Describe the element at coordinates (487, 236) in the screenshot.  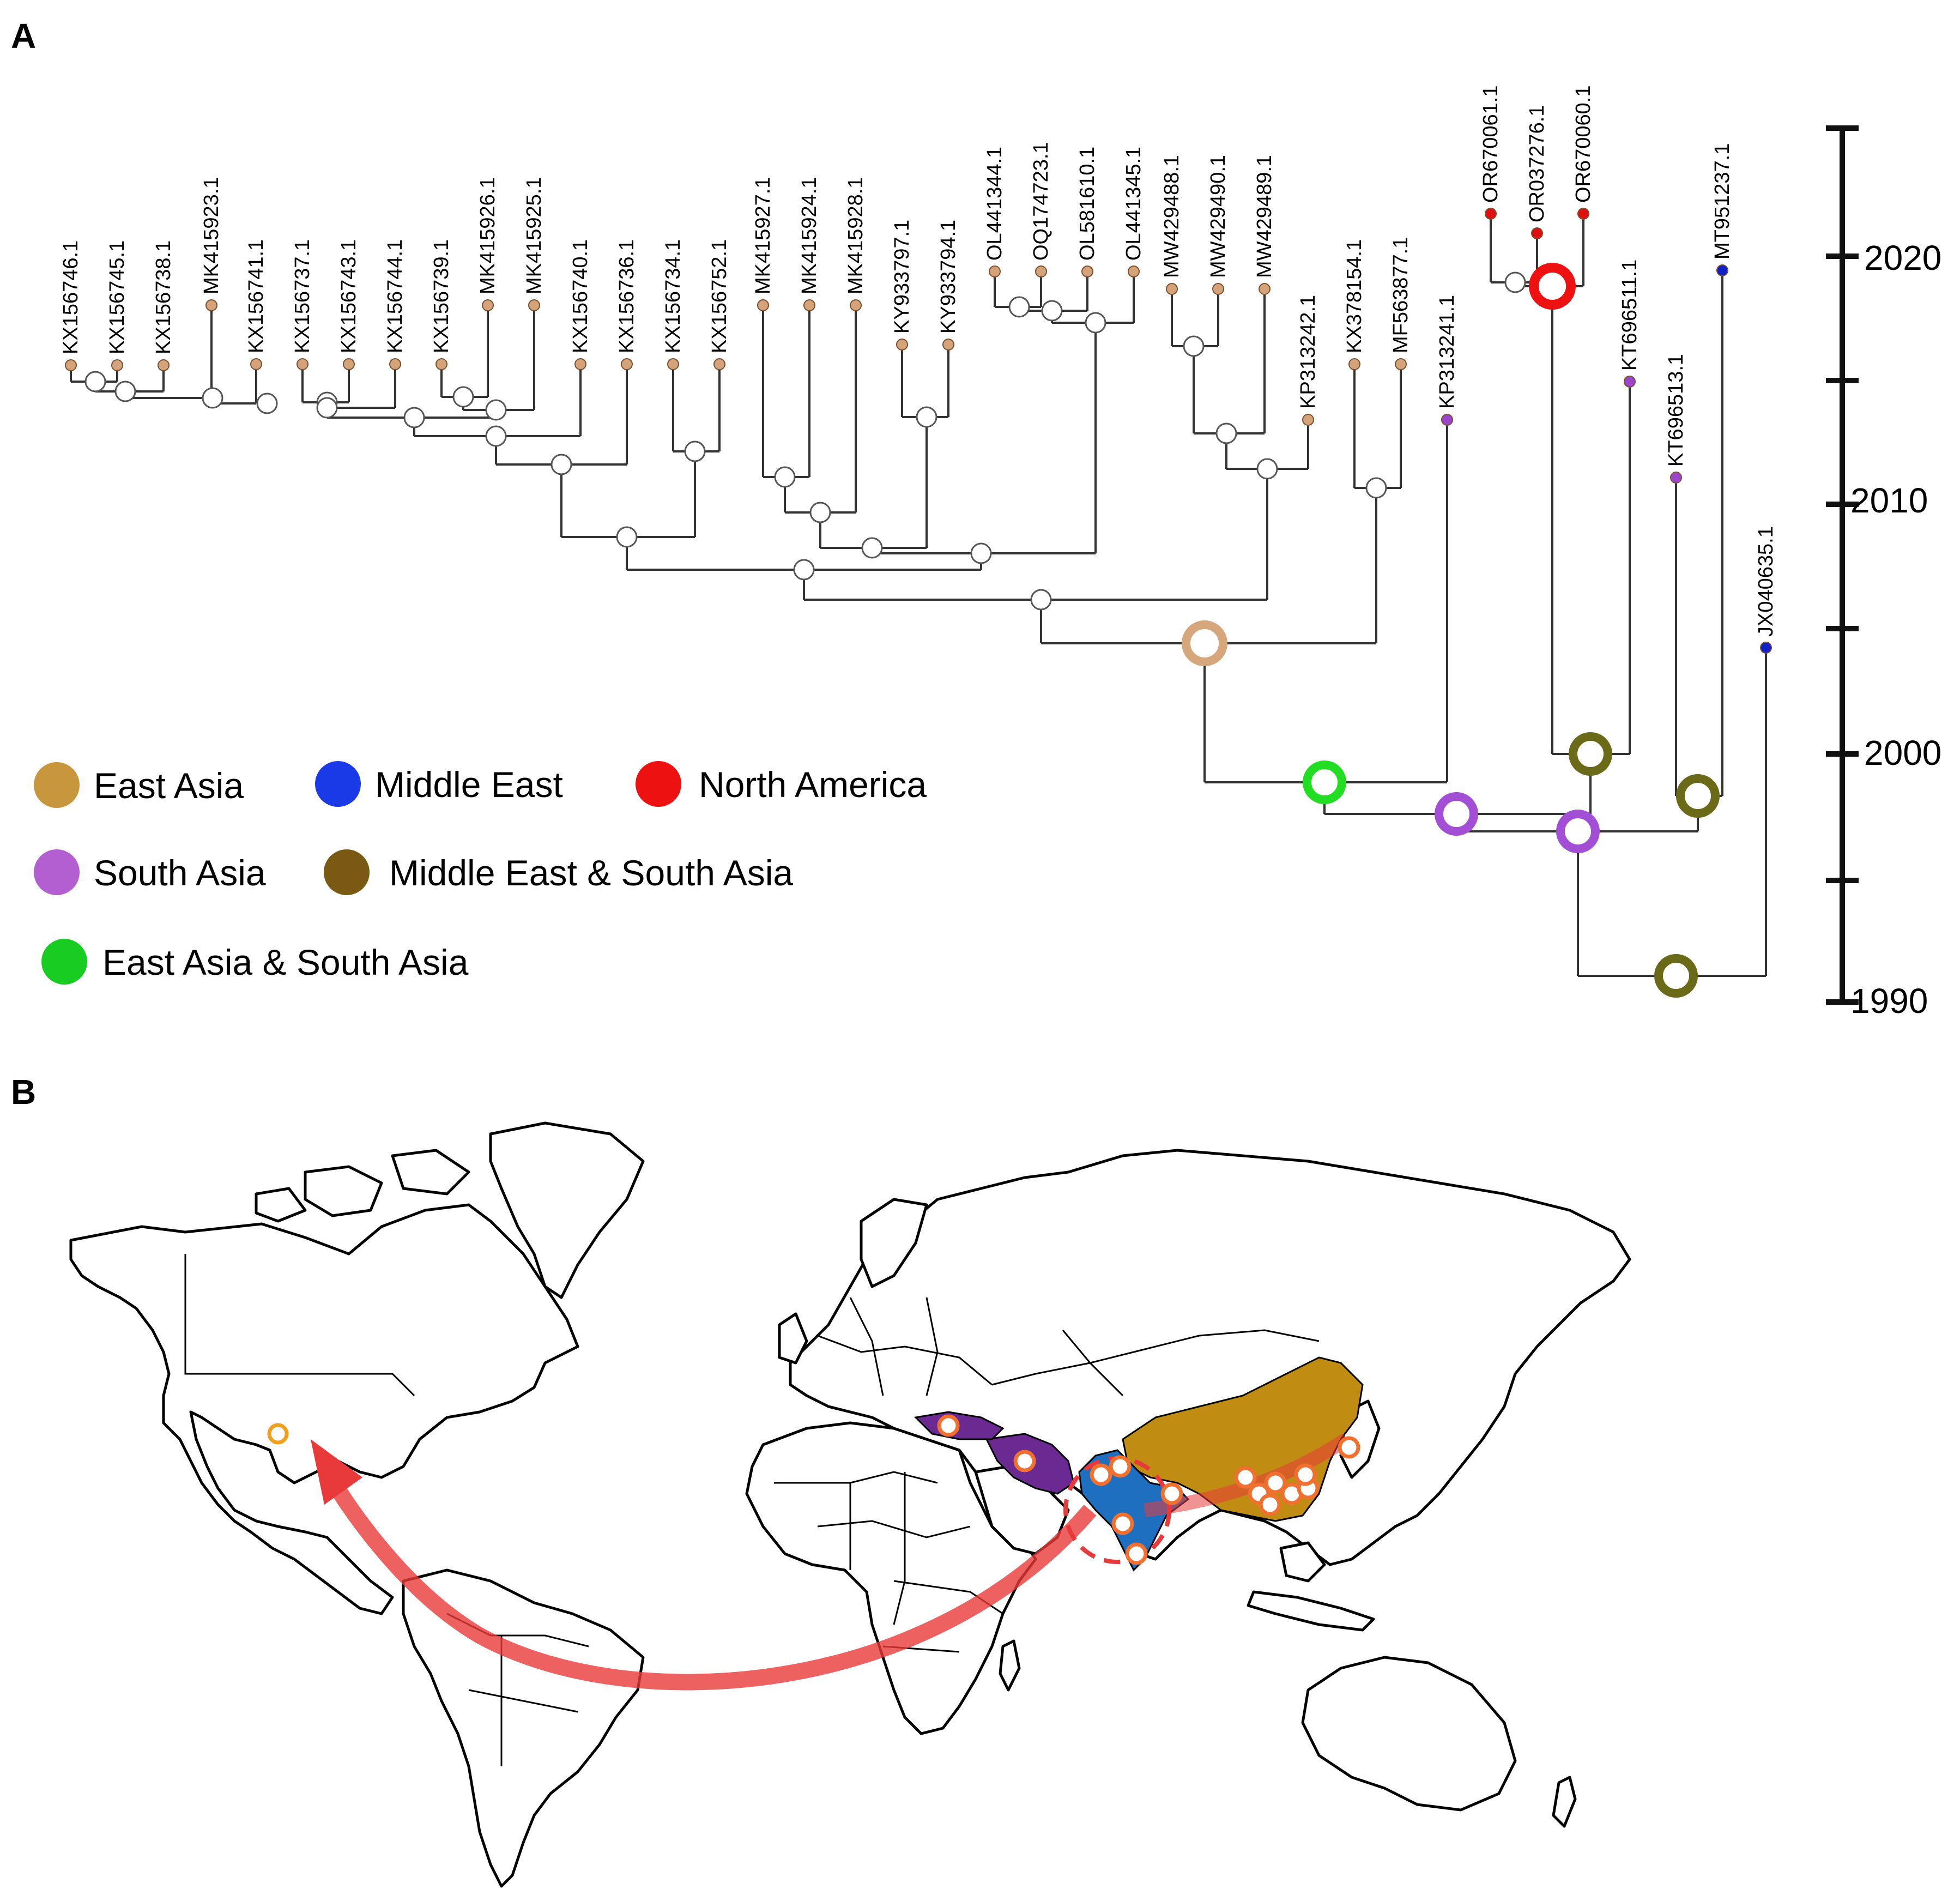
I see `tip-label: MK415926.1` at that location.